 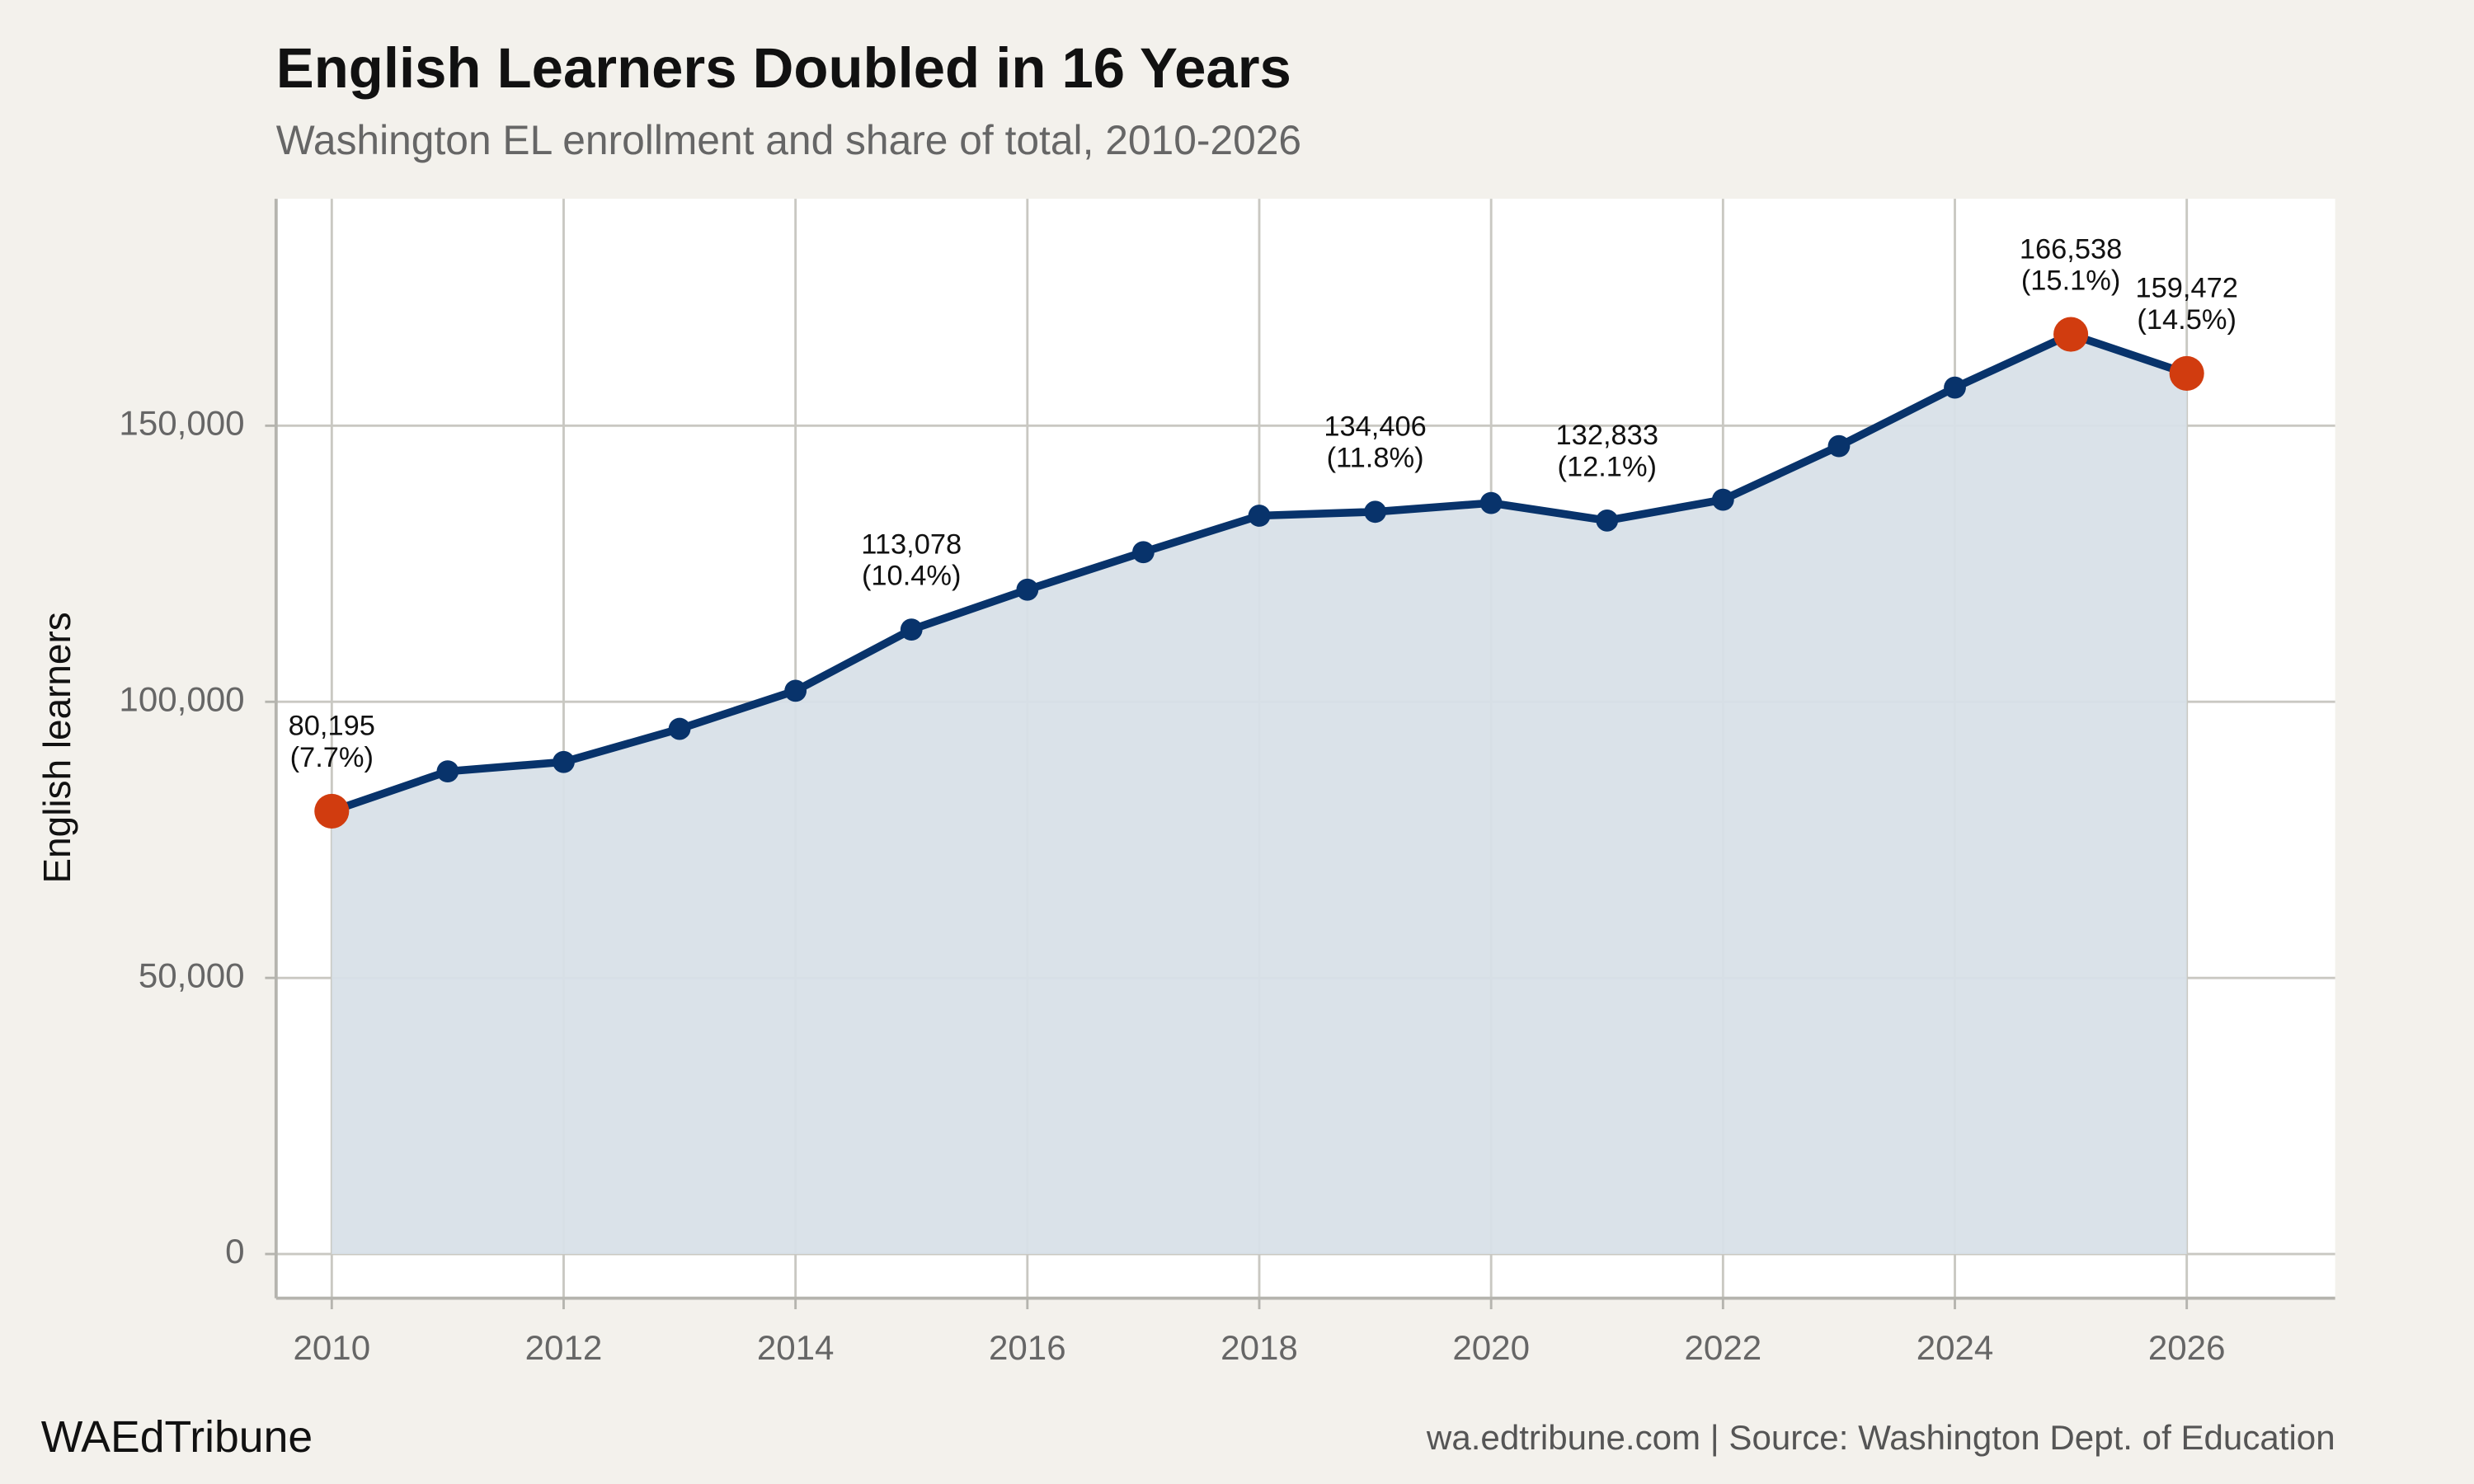 What do you see at coordinates (181, 422) in the screenshot?
I see `y-tick-label: 150,000` at bounding box center [181, 422].